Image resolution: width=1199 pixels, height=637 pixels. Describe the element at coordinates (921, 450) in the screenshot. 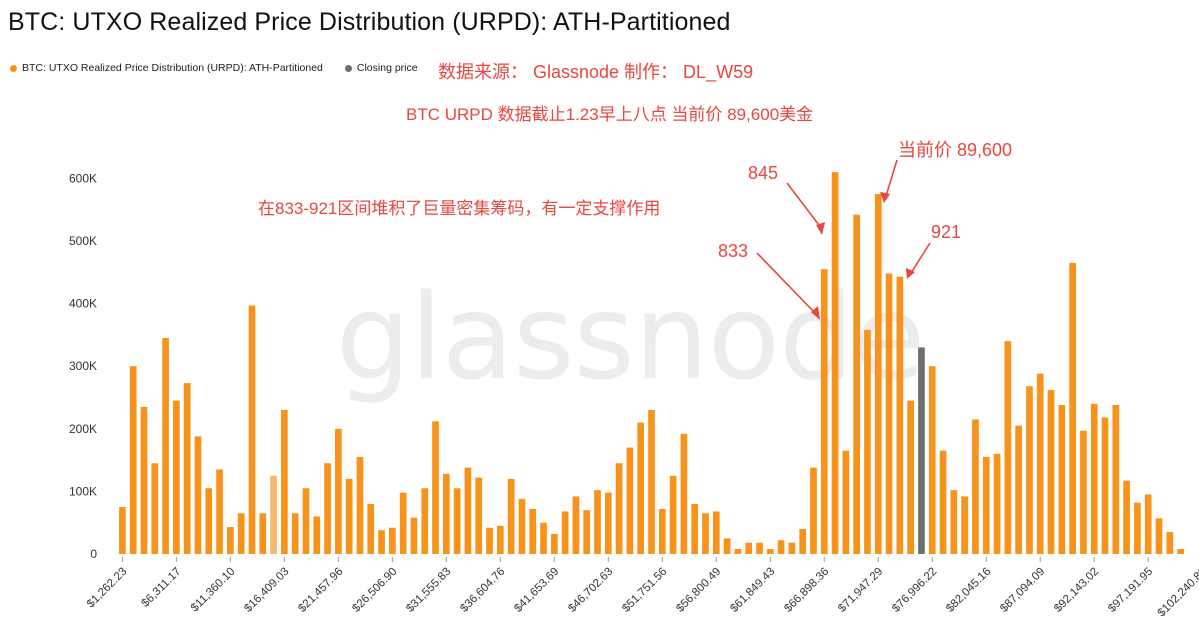

I see `closing-price-bar` at that location.